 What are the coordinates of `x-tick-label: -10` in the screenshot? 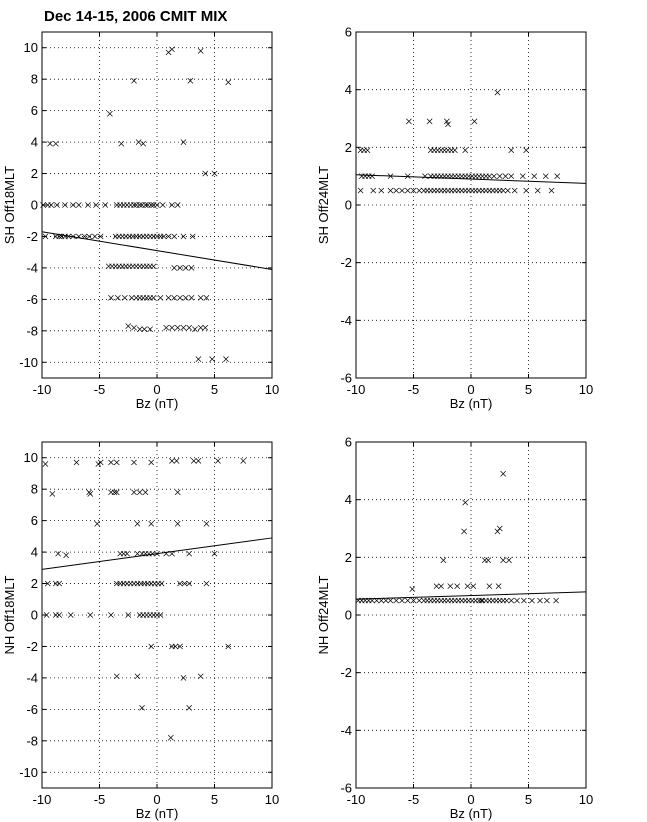 It's located at (356, 799).